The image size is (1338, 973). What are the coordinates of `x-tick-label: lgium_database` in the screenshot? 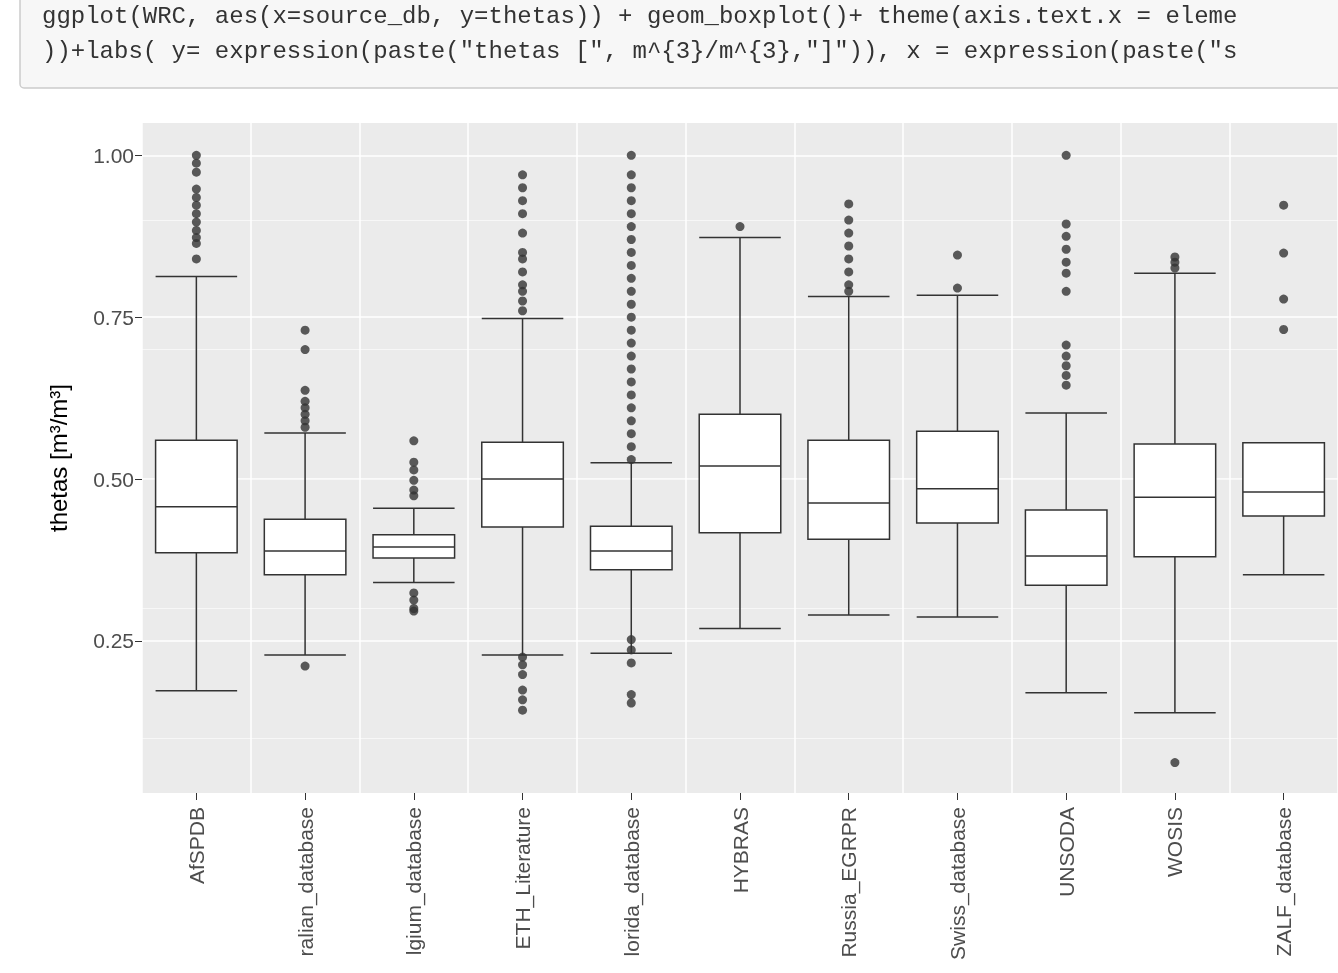 It's located at (414, 881).